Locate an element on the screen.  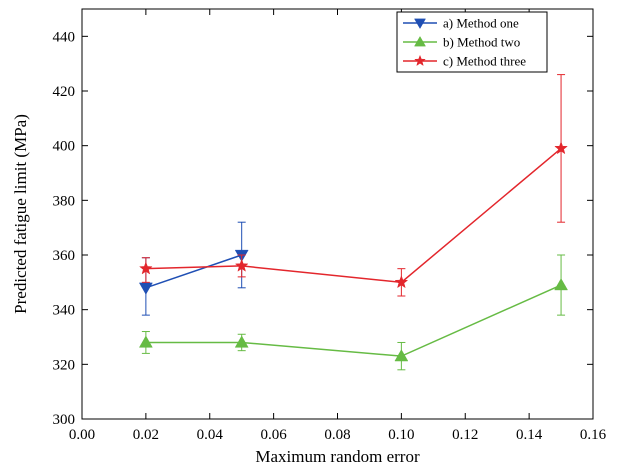
x-tick-label: 0.04 is located at coordinates (210, 435).